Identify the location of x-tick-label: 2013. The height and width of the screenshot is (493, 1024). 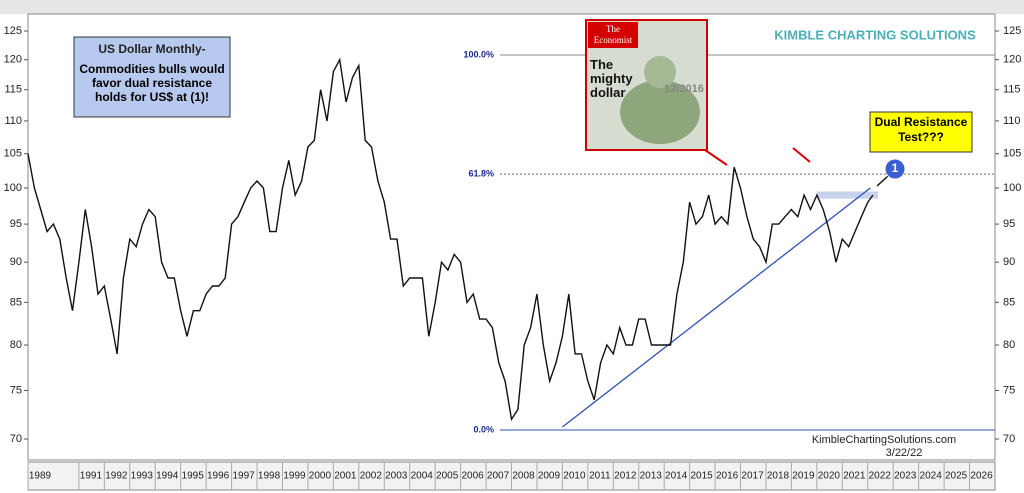
(651, 476).